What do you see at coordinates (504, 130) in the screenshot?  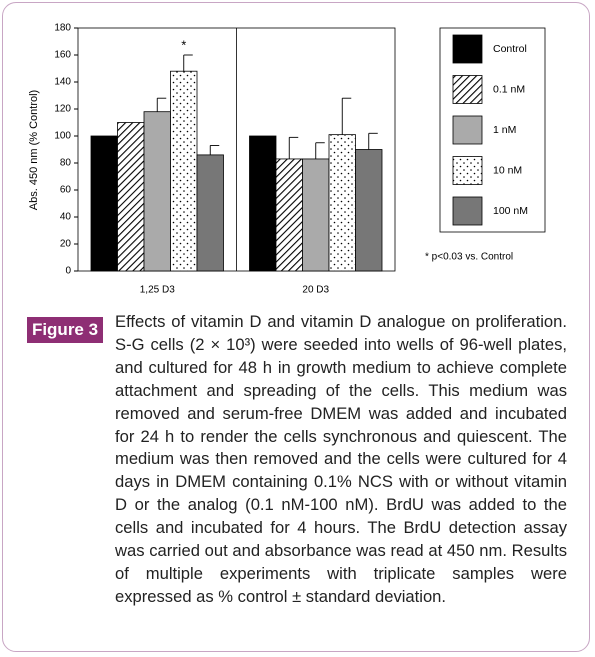 I see `legend-label: 1 nM` at bounding box center [504, 130].